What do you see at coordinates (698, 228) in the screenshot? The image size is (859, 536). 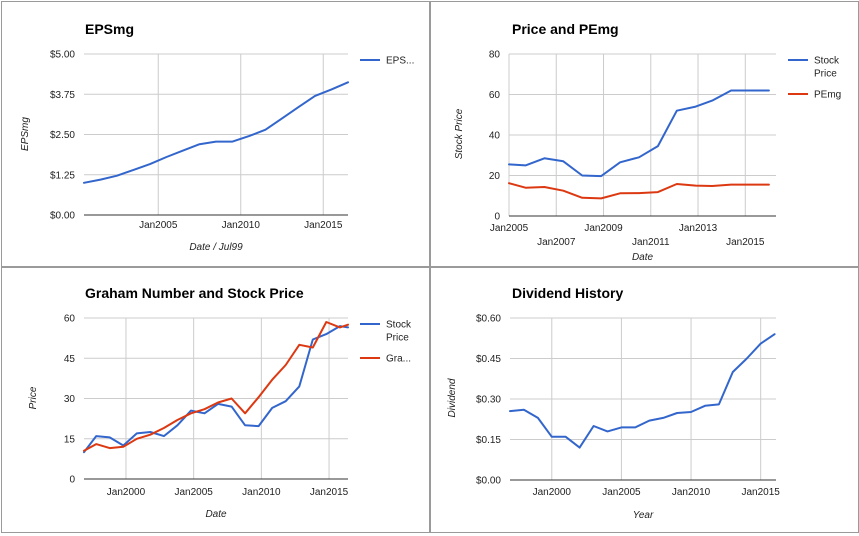 I see `x-tick-label: Jan2013` at bounding box center [698, 228].